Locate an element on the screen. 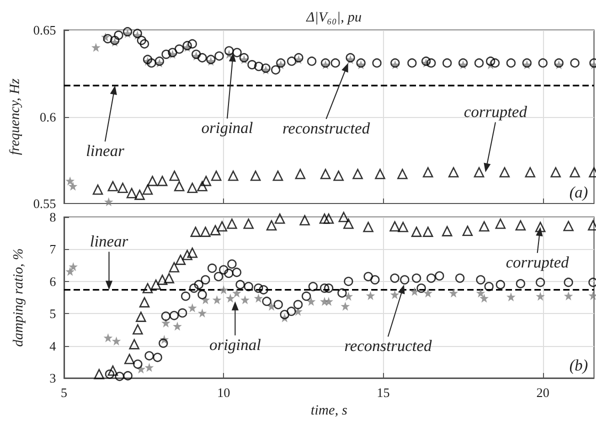  x-tick-label: 20 is located at coordinates (543, 392).